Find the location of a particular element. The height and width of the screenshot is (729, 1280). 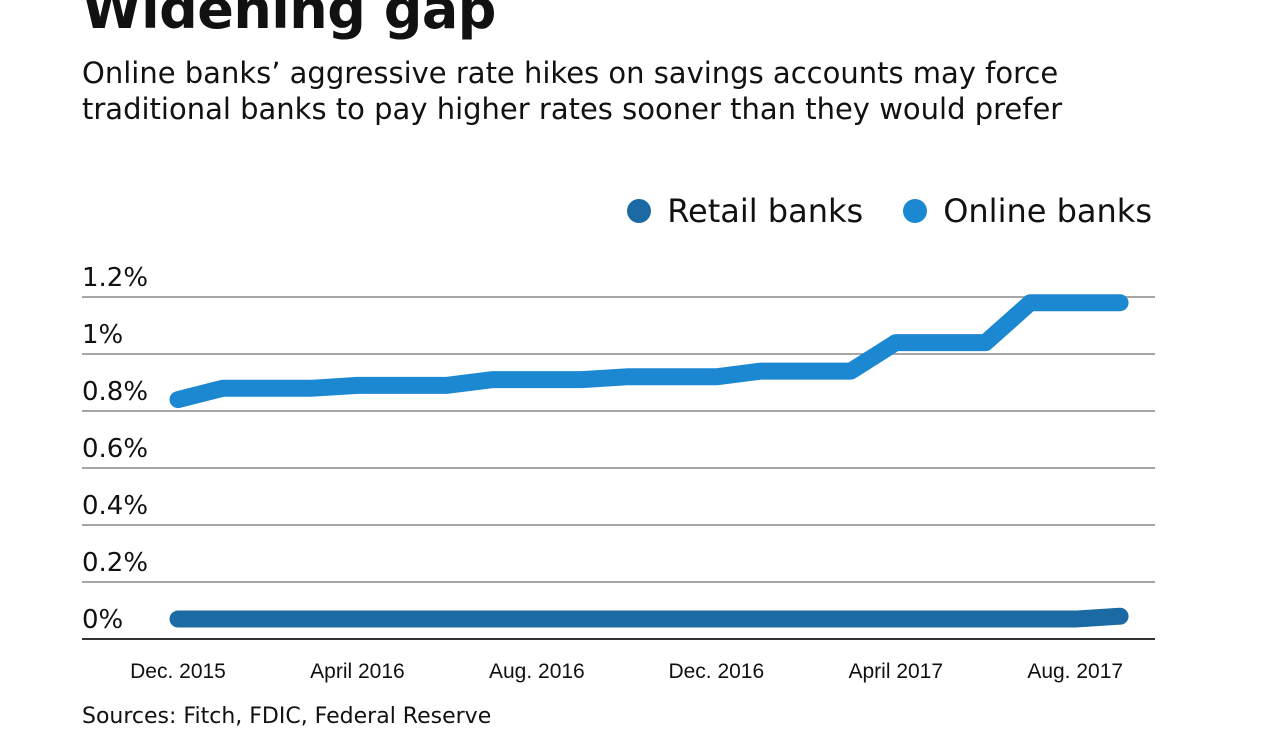

x-tick-label: Aug. 2016 is located at coordinates (537, 671).